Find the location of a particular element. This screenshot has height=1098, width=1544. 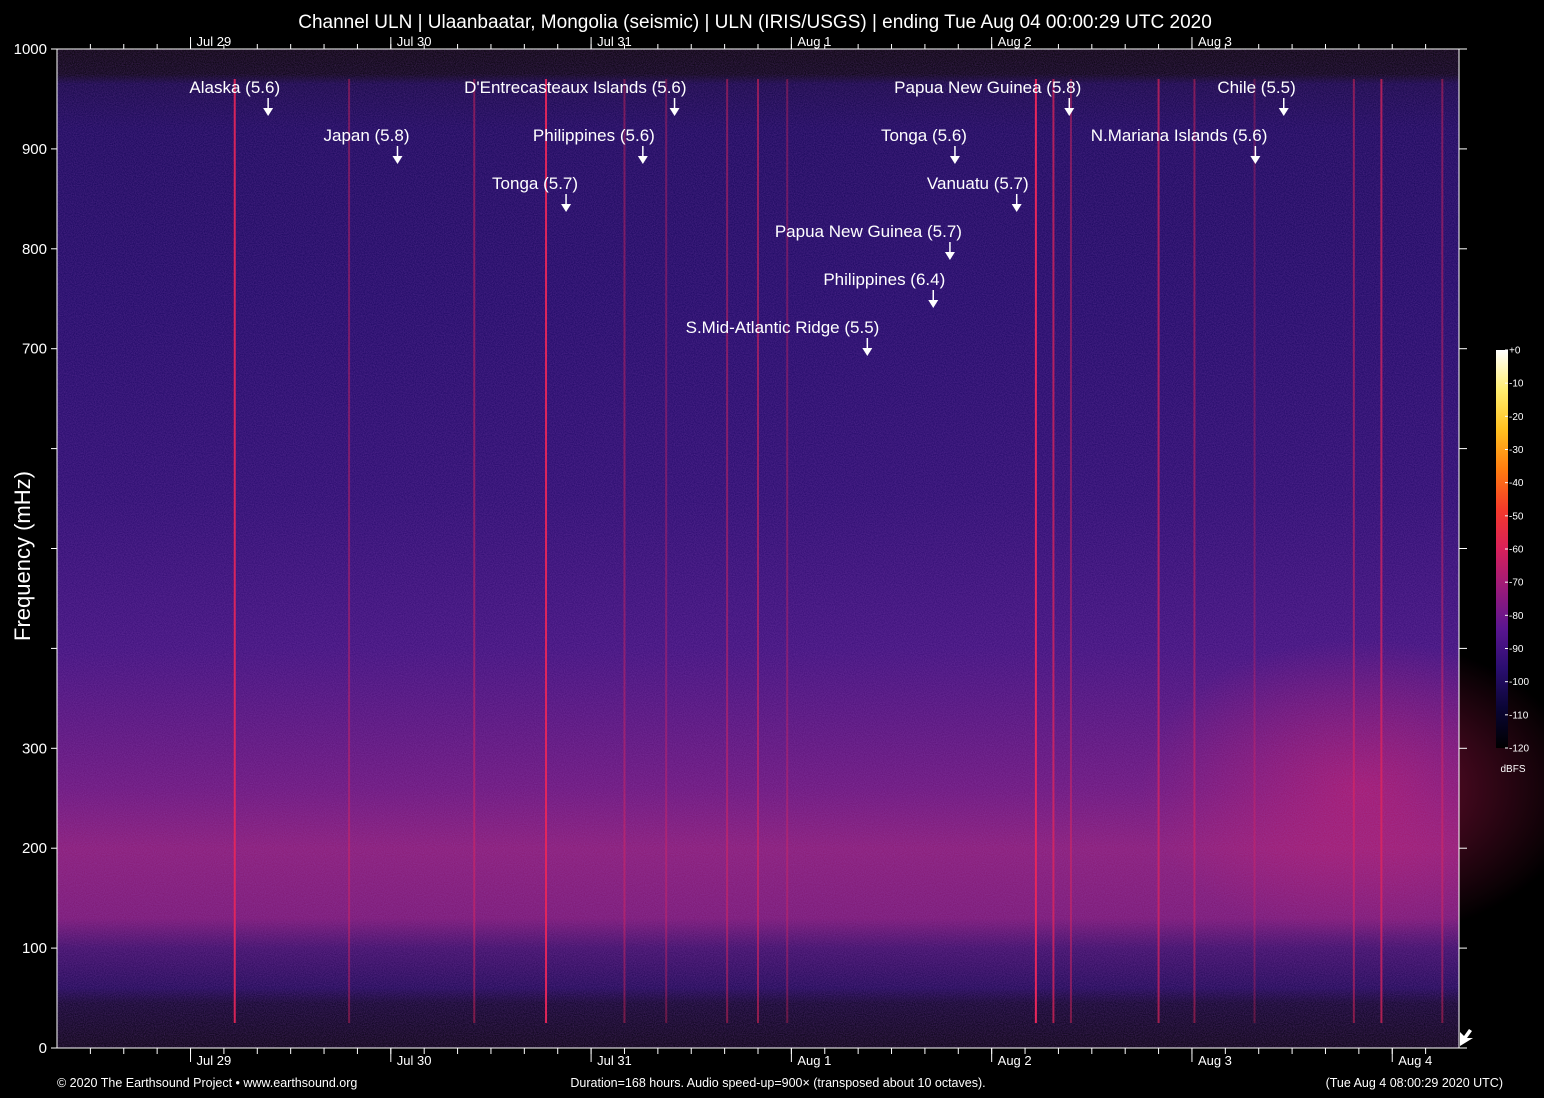

event-label: Tonga (5.6) is located at coordinates (924, 135).